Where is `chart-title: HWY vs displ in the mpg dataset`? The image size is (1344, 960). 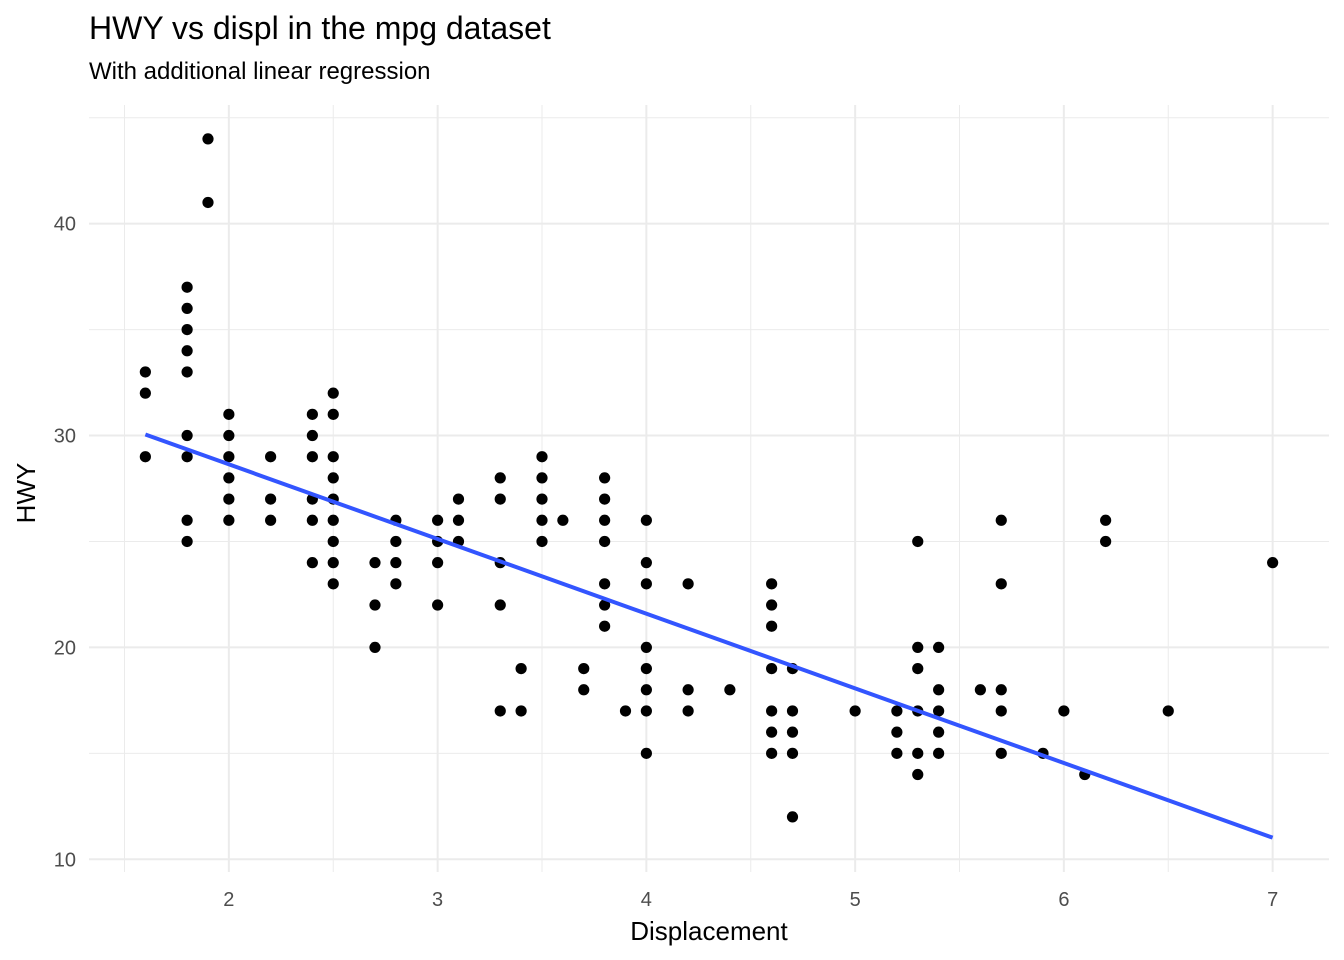 chart-title: HWY vs displ in the mpg dataset is located at coordinates (320, 28).